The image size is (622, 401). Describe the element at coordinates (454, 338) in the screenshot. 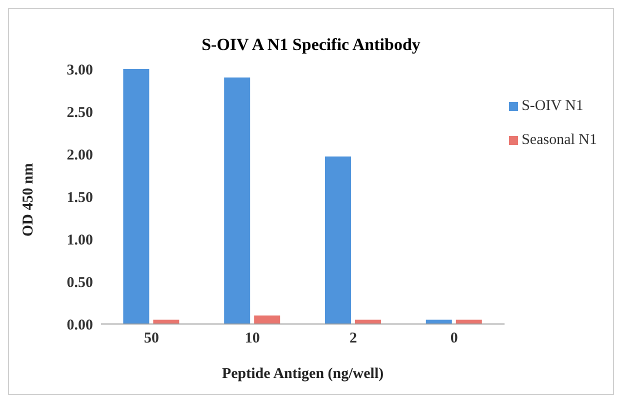

I see `x-tick-label: 0` at that location.